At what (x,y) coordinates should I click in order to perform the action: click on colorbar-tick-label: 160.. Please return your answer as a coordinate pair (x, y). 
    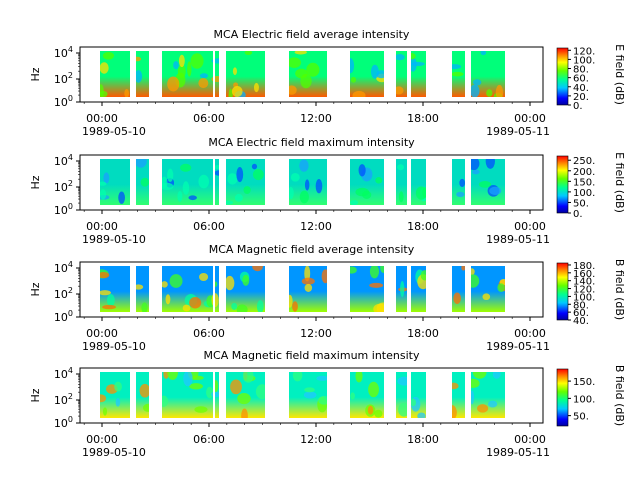
    Looking at the image, I should click on (584, 274).